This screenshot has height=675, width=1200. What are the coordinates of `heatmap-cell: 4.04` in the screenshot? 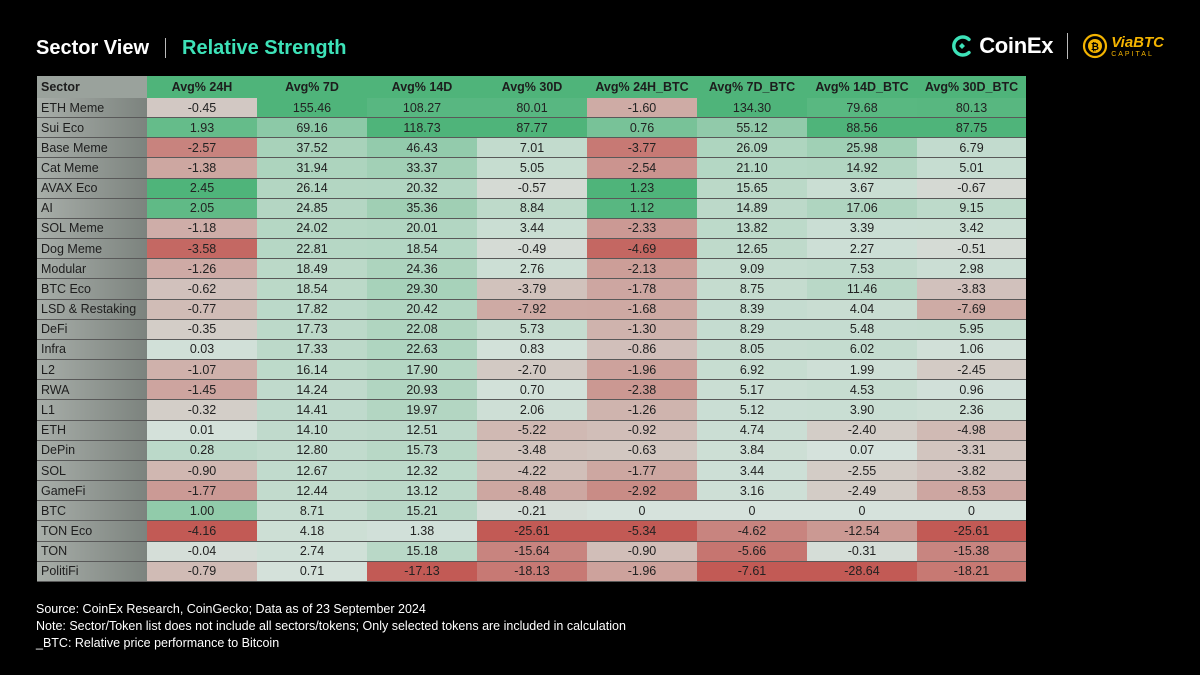 It's located at (862, 309).